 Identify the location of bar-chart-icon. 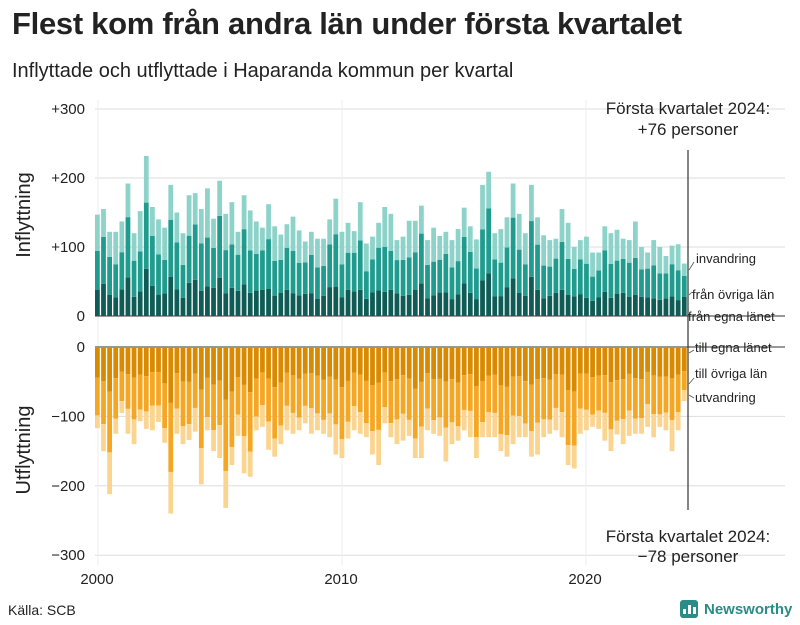
(689, 609).